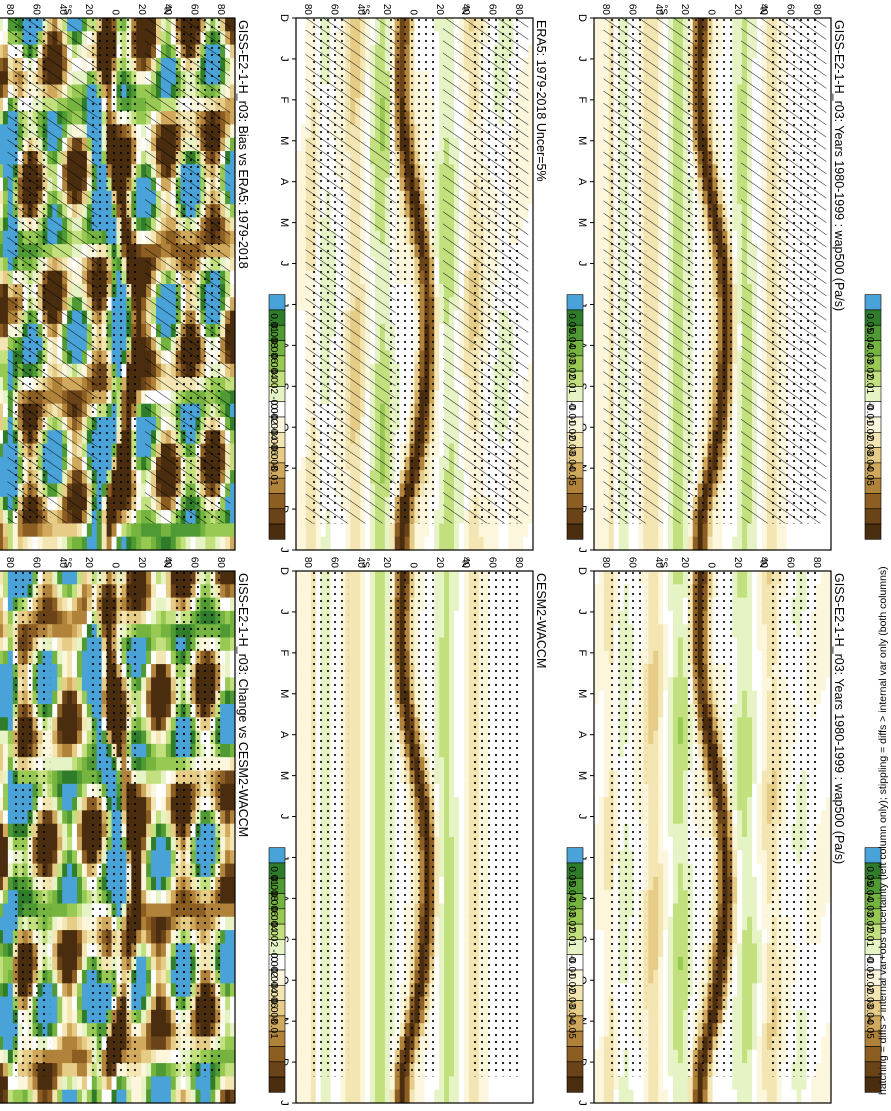 The height and width of the screenshot is (1111, 891). What do you see at coordinates (790, 10) in the screenshot?
I see `lat-label: 60` at bounding box center [790, 10].